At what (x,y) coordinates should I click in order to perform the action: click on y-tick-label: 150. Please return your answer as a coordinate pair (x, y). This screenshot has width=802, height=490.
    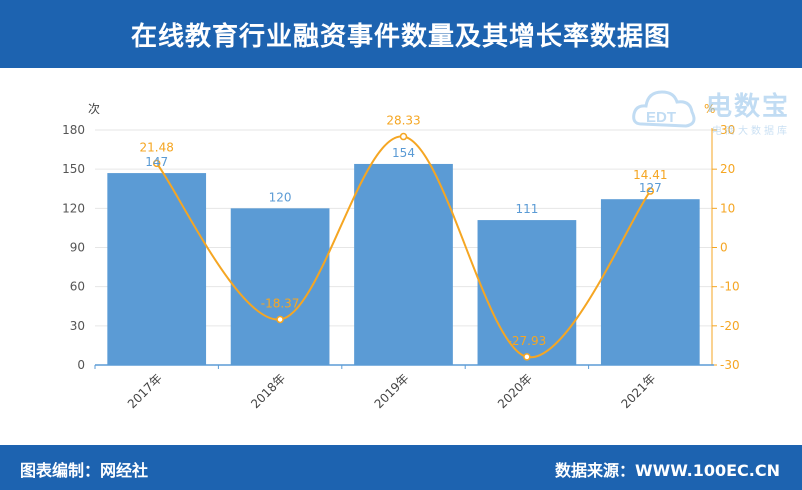
    Looking at the image, I should click on (73, 169).